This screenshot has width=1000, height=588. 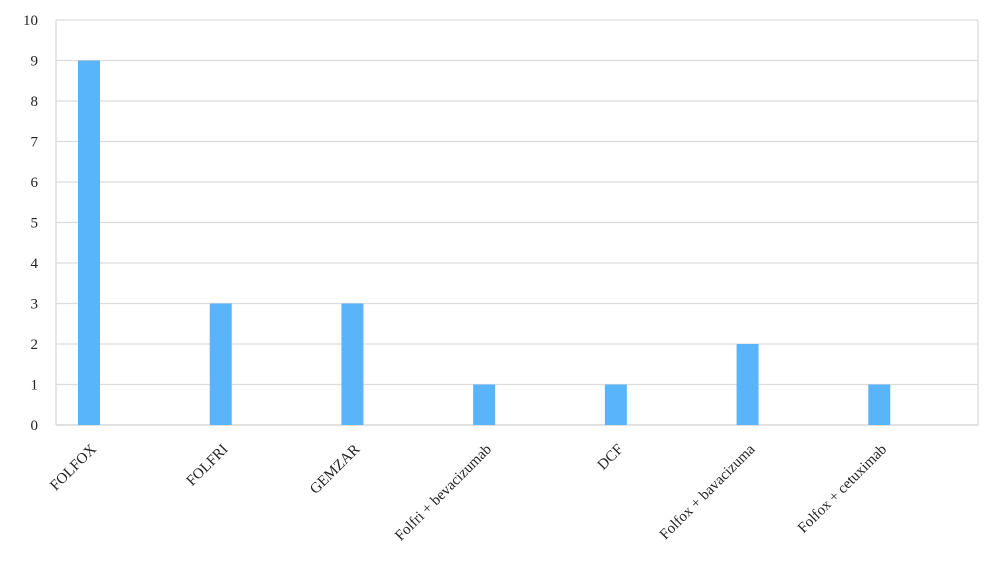 What do you see at coordinates (484, 404) in the screenshot?
I see `bar-folfri-bevacizumab` at bounding box center [484, 404].